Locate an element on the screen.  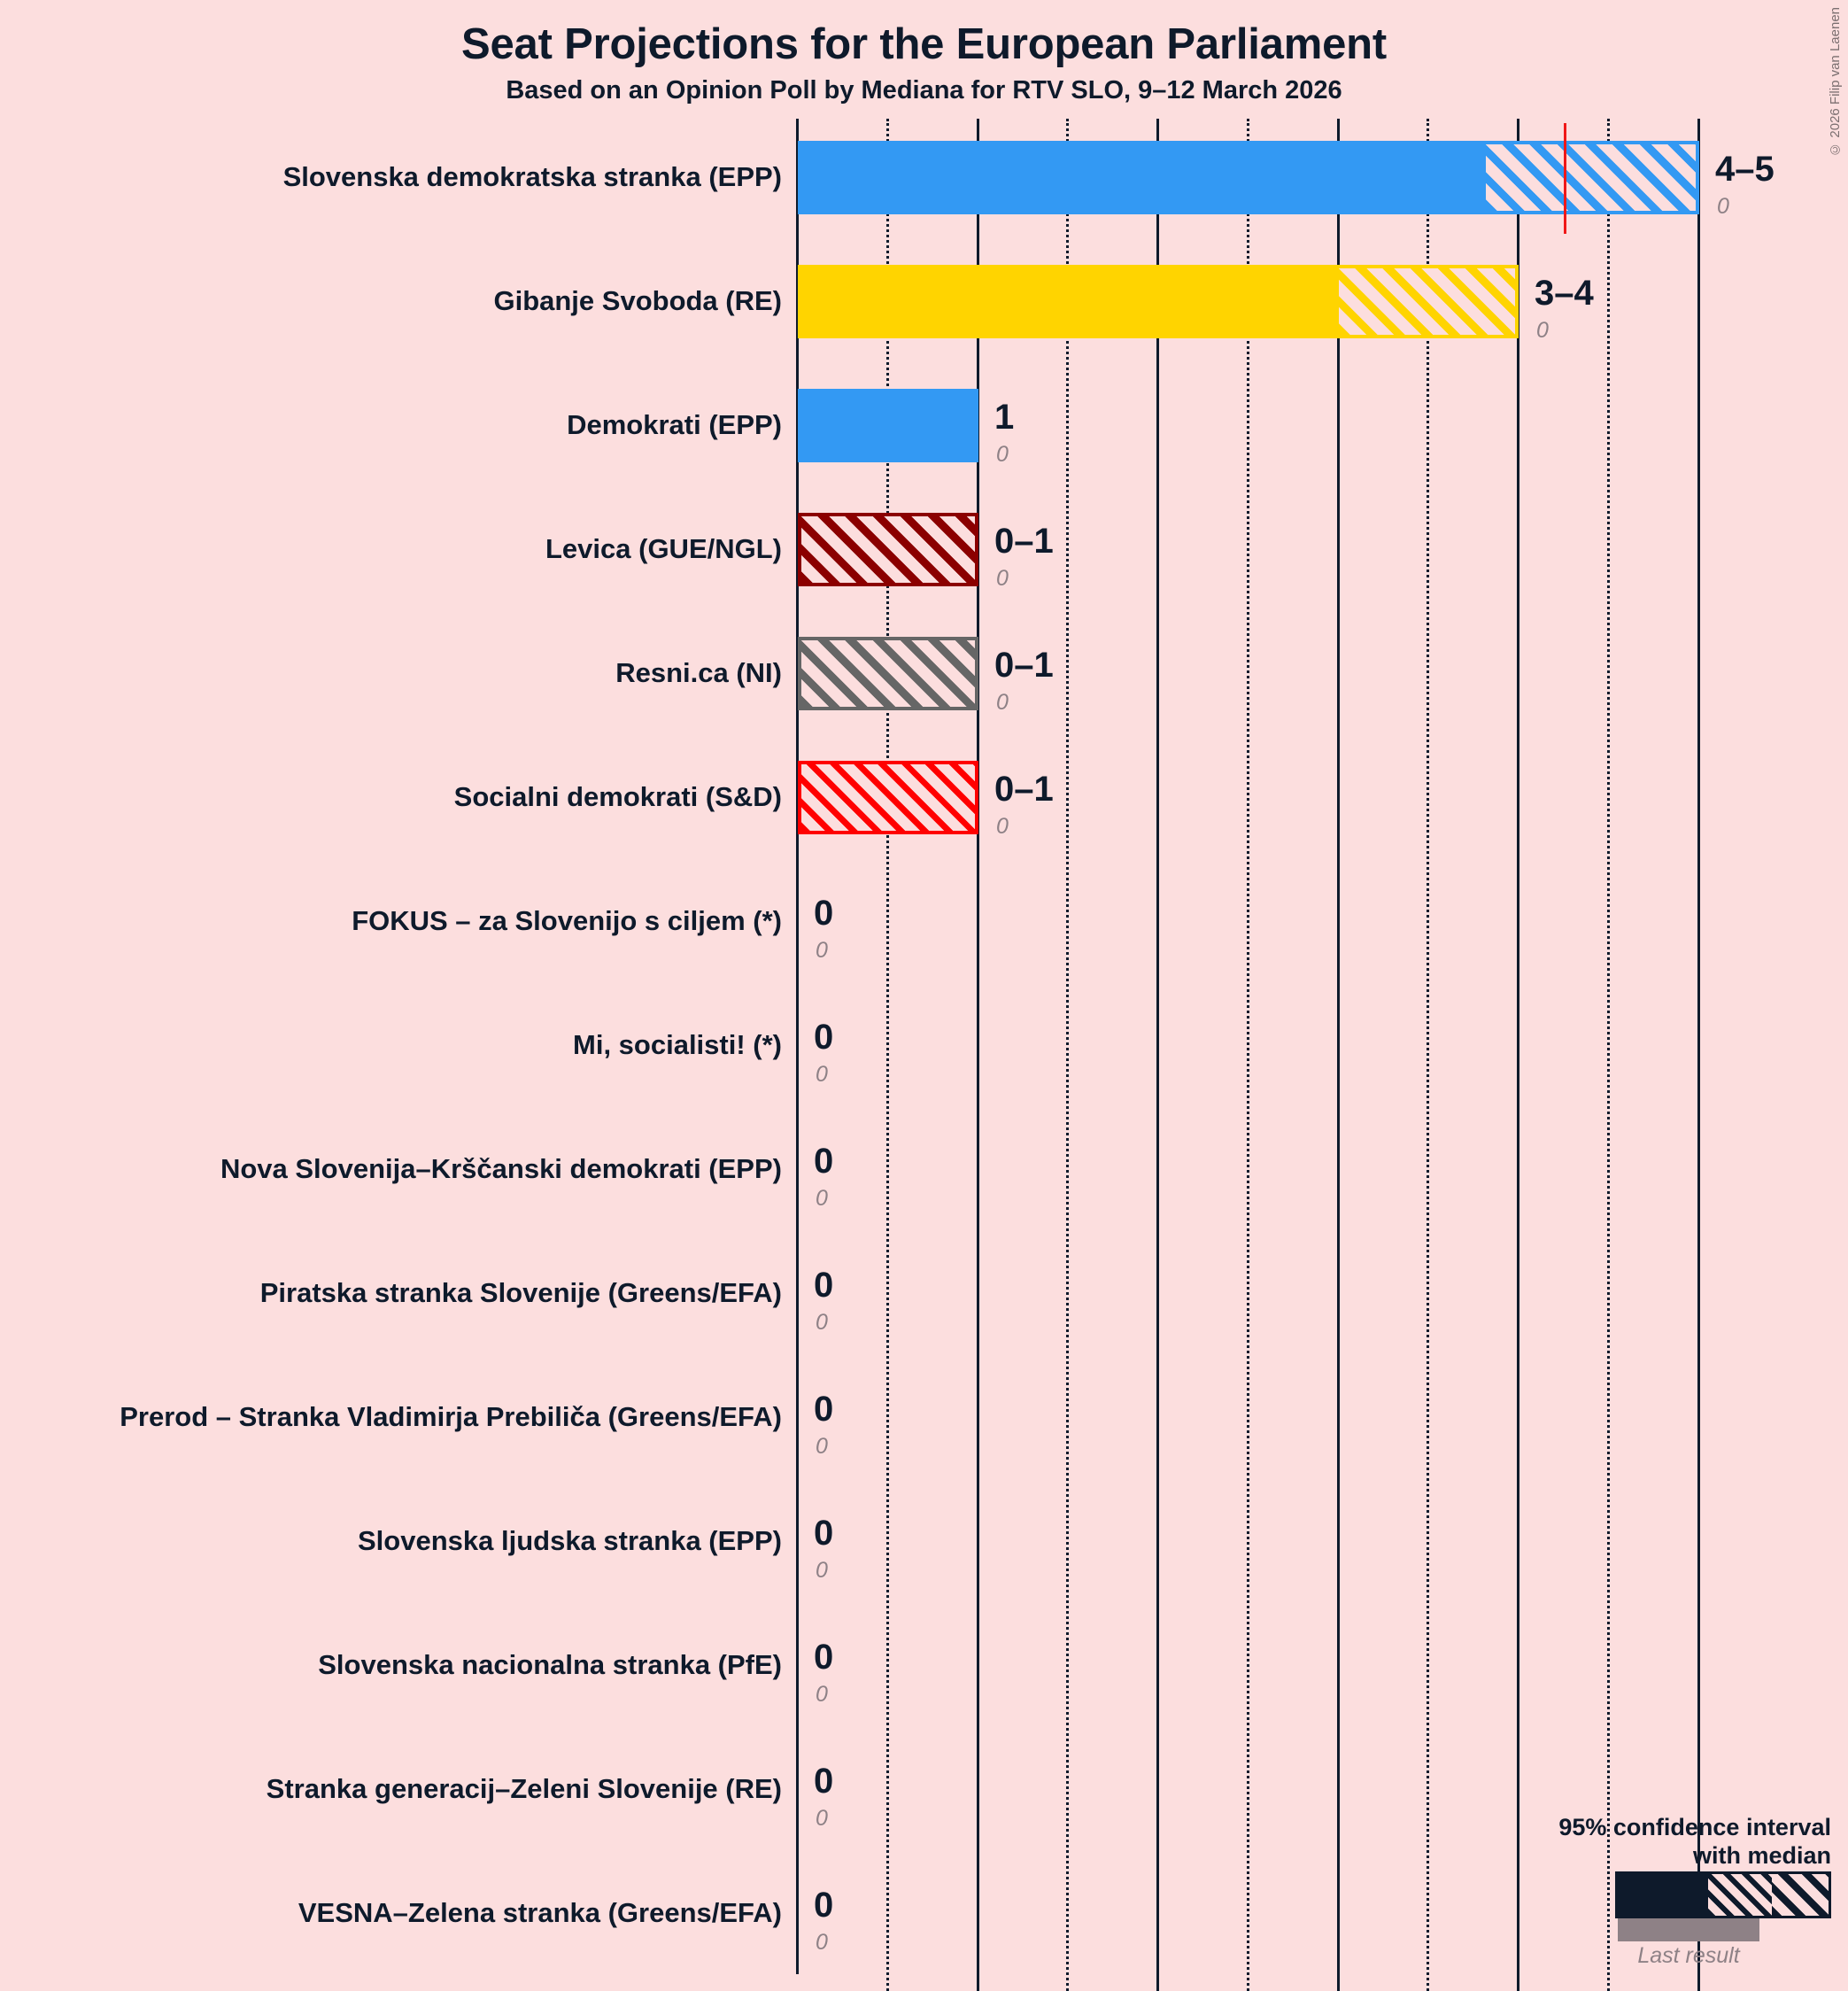
value-label: 1 is located at coordinates (1004, 417).